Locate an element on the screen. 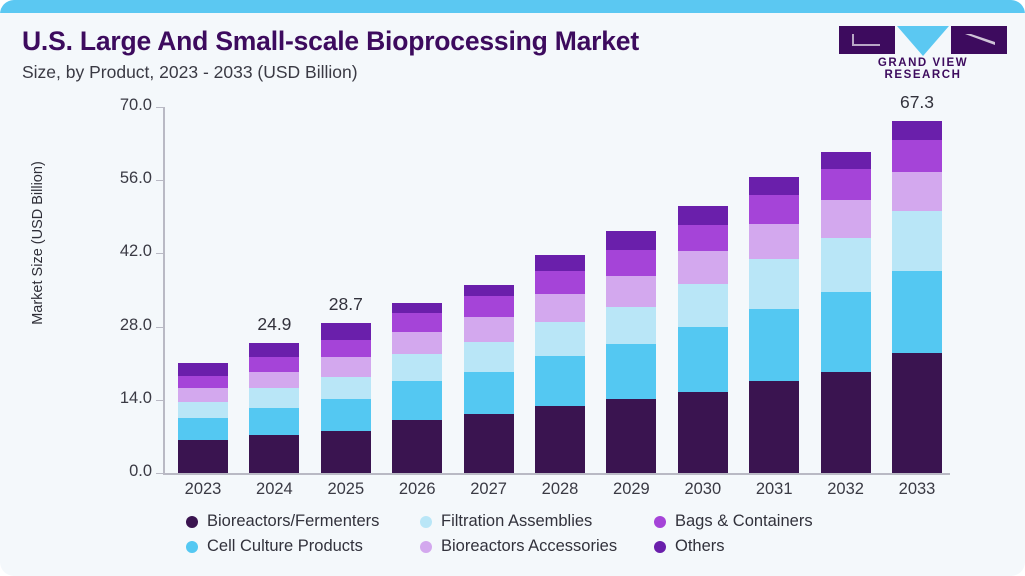  legend-item: Others is located at coordinates (689, 546).